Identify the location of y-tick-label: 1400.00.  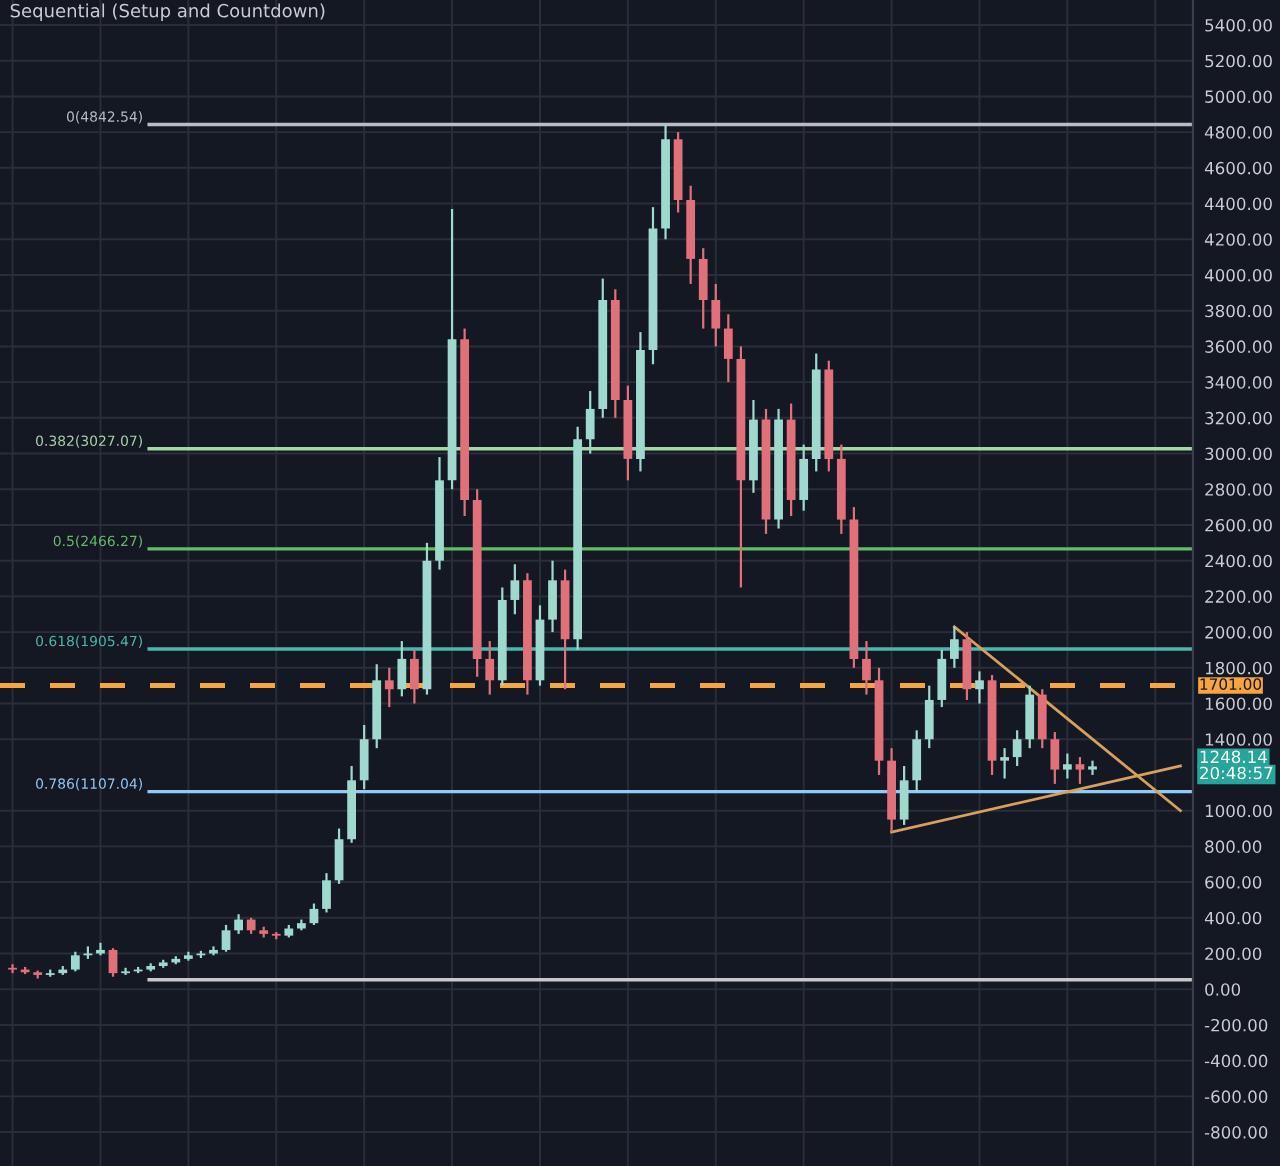
(1238, 739).